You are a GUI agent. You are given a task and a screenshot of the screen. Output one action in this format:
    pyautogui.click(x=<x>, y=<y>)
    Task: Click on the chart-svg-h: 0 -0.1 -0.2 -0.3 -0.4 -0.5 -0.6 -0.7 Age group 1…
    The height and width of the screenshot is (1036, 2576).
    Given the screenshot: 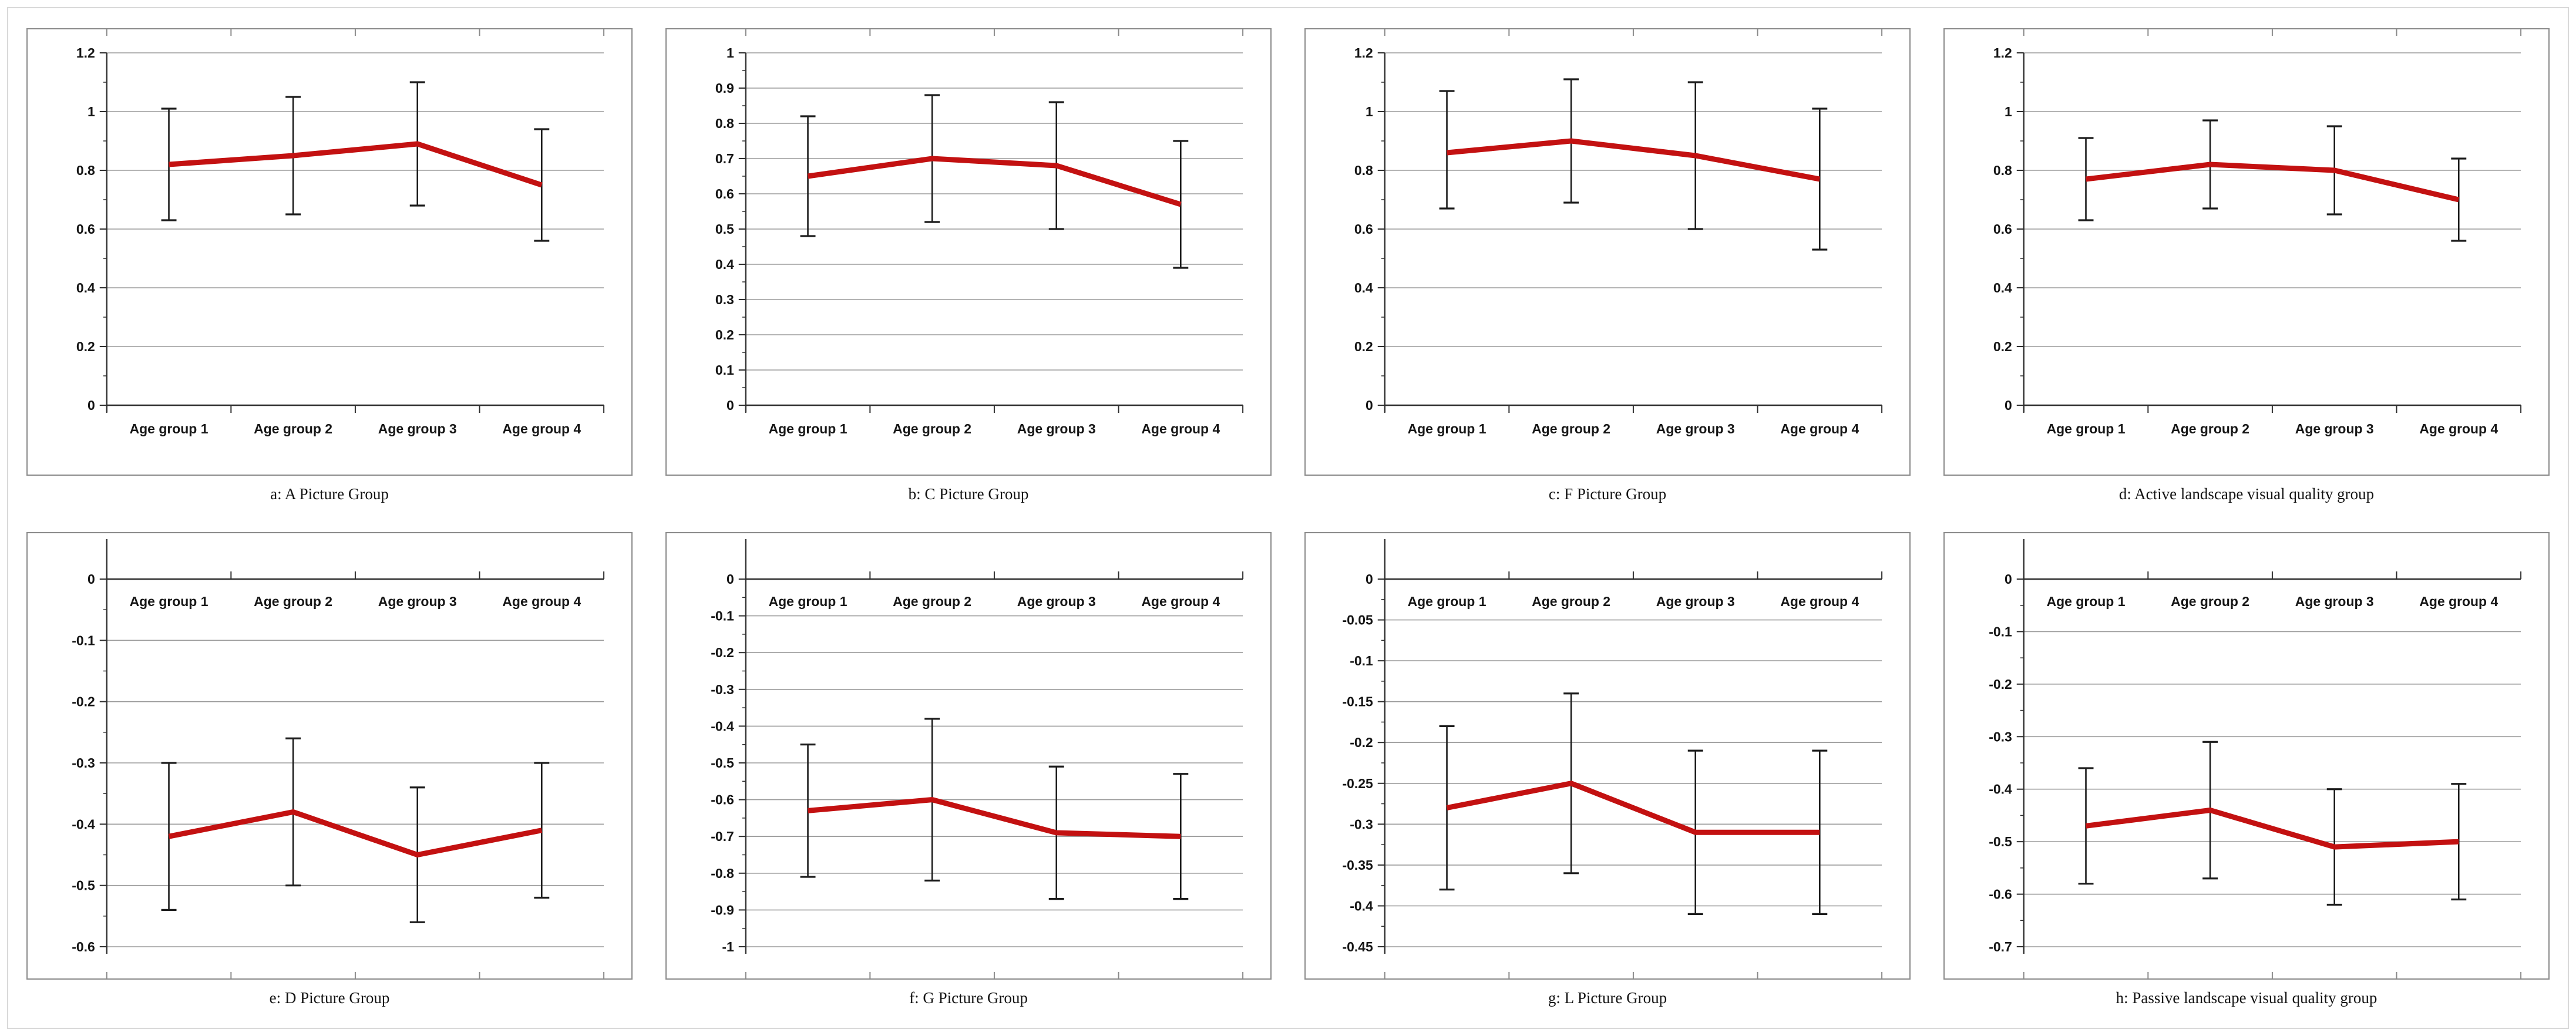 What is the action you would take?
    pyautogui.click(x=2255, y=758)
    